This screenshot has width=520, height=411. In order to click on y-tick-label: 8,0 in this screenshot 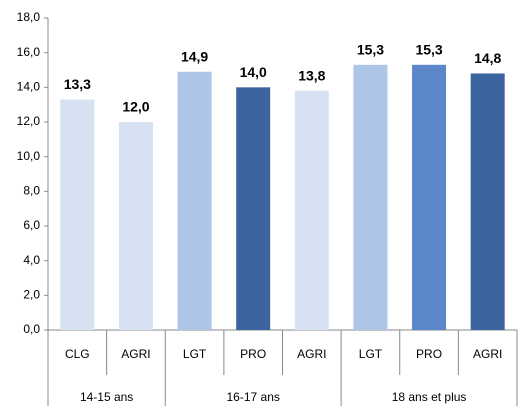, I will do `click(31, 191)`.